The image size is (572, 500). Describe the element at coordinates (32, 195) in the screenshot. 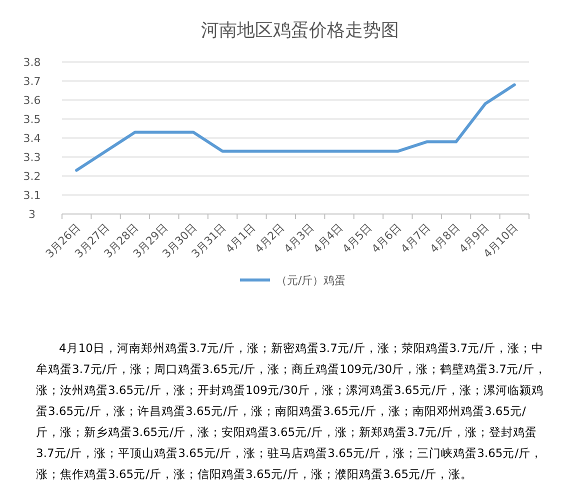

I see `y-tick-label: 3.1` at that location.